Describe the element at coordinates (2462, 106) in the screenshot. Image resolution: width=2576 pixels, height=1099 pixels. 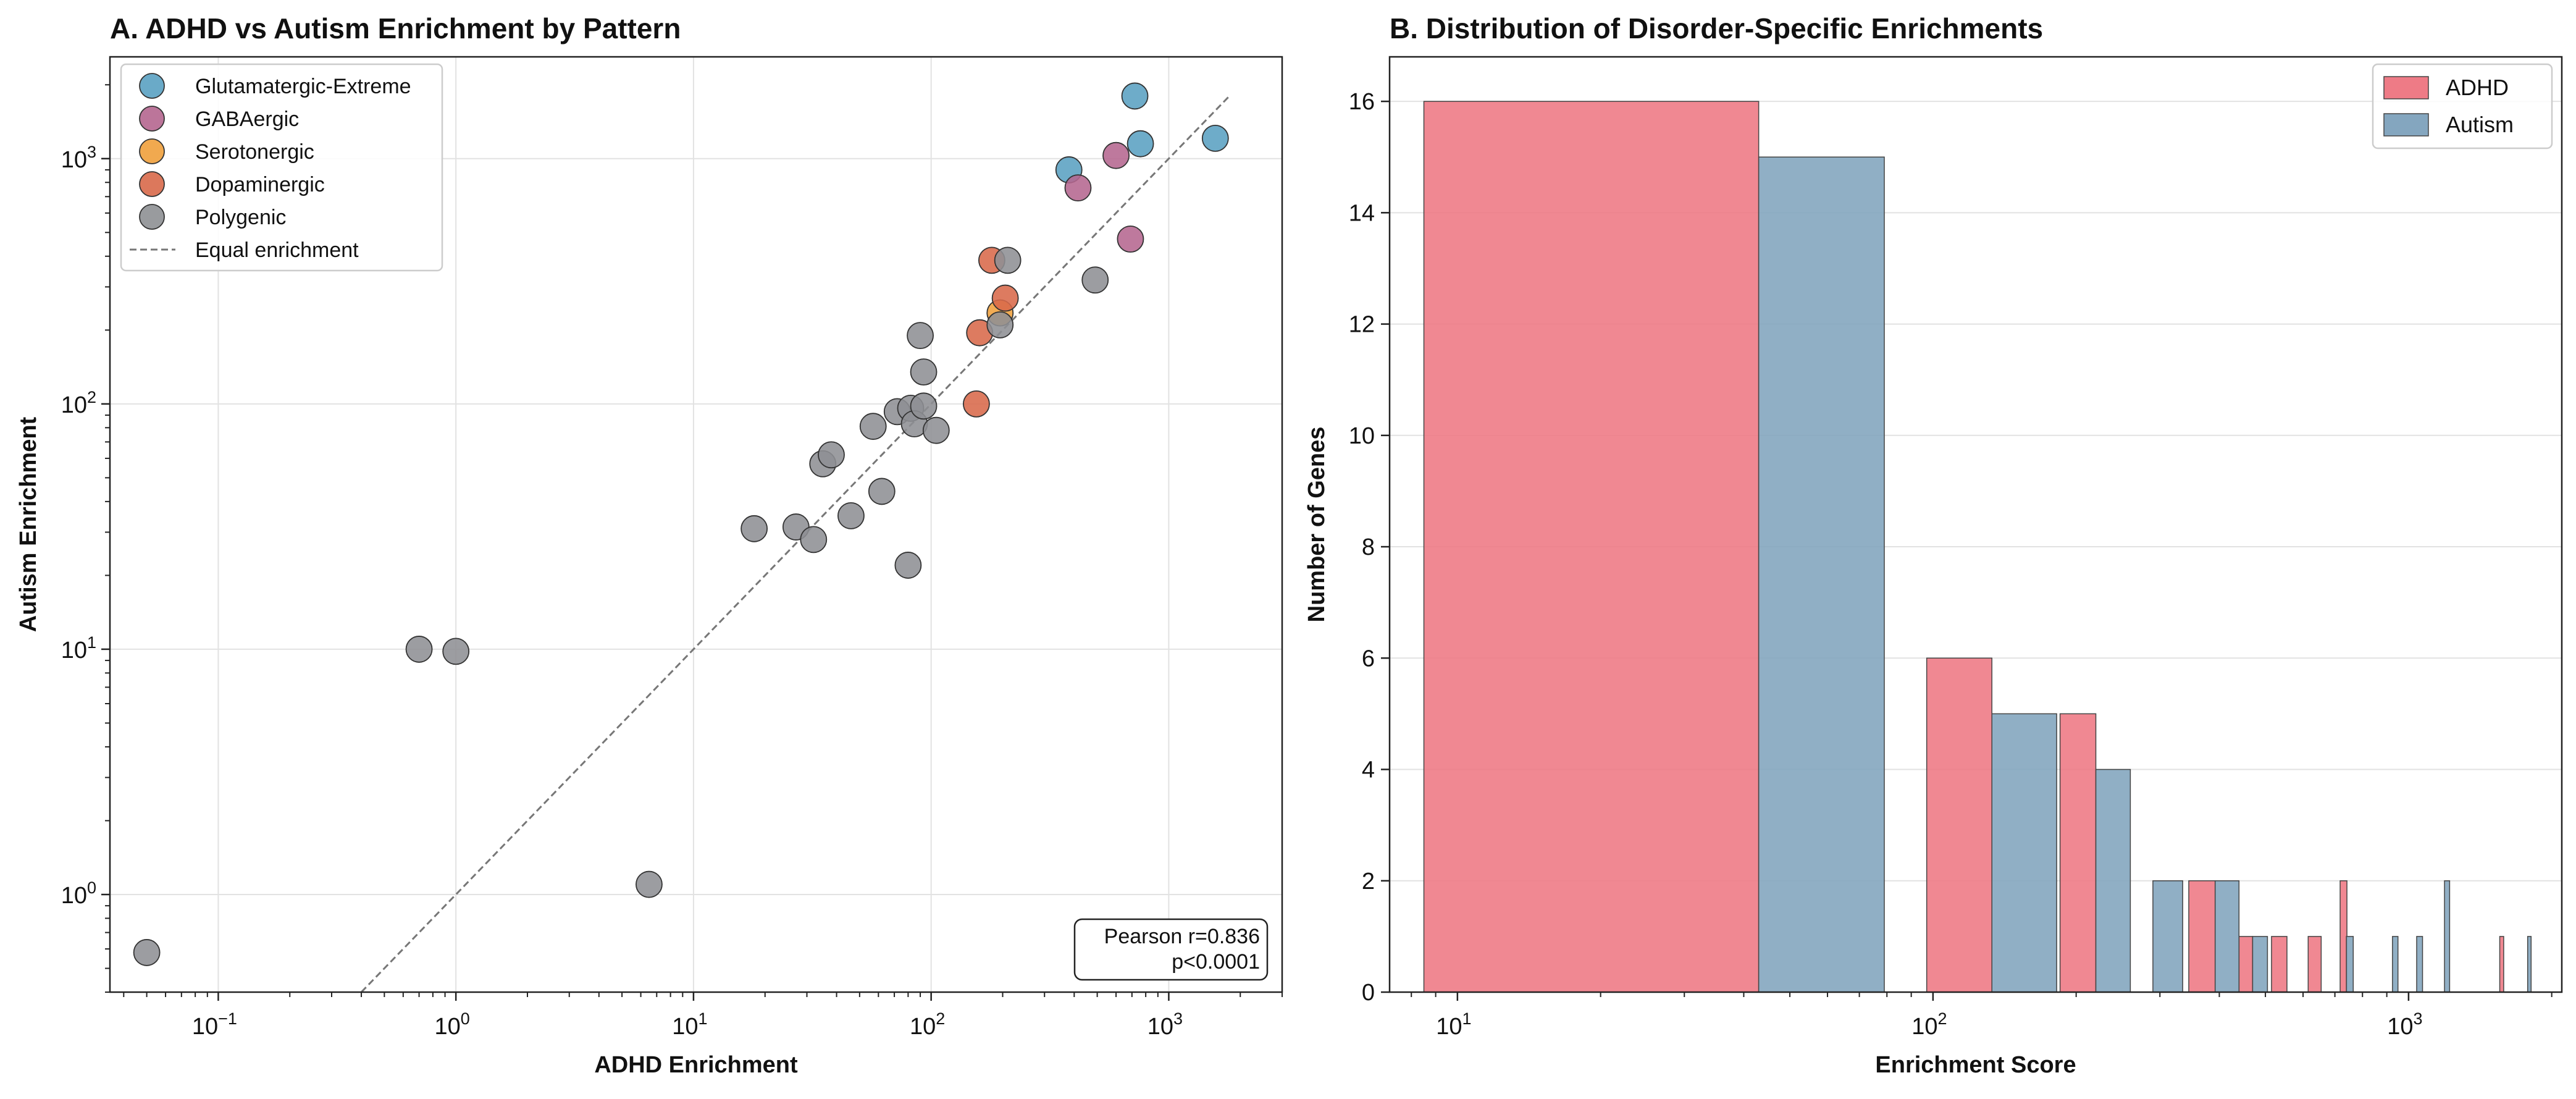
I see `histogram-legend: ADHD Autism` at that location.